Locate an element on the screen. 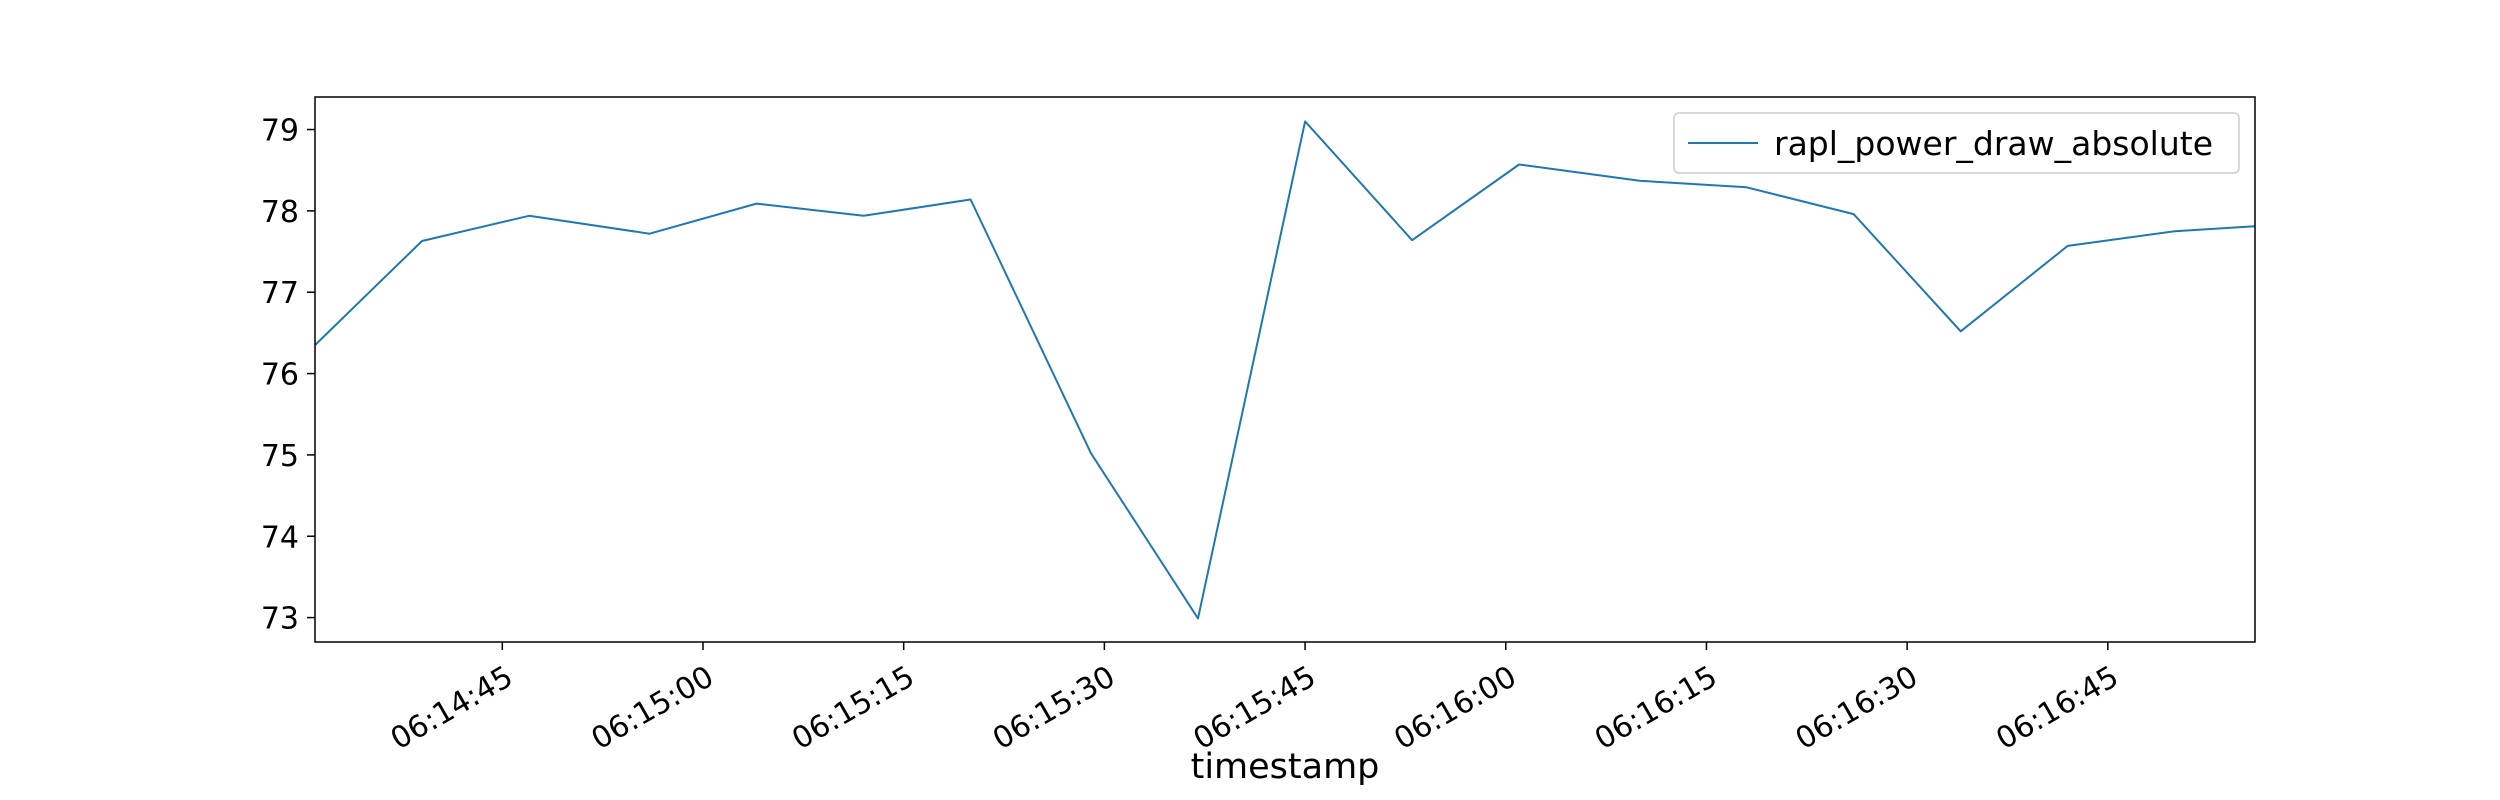 This screenshot has height=800, width=2500. x-tick-label: 06:15:00 is located at coordinates (653, 708).